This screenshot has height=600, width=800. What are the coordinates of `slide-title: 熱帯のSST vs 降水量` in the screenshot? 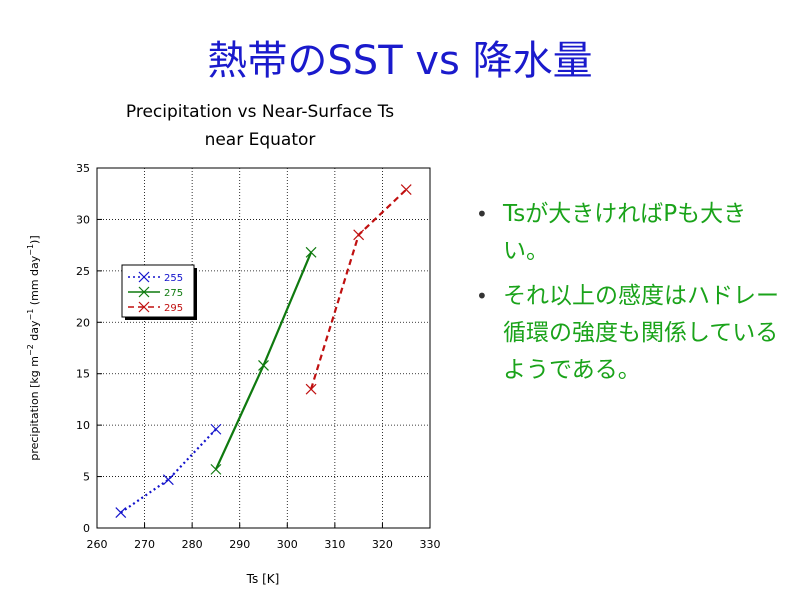 It's located at (400, 61).